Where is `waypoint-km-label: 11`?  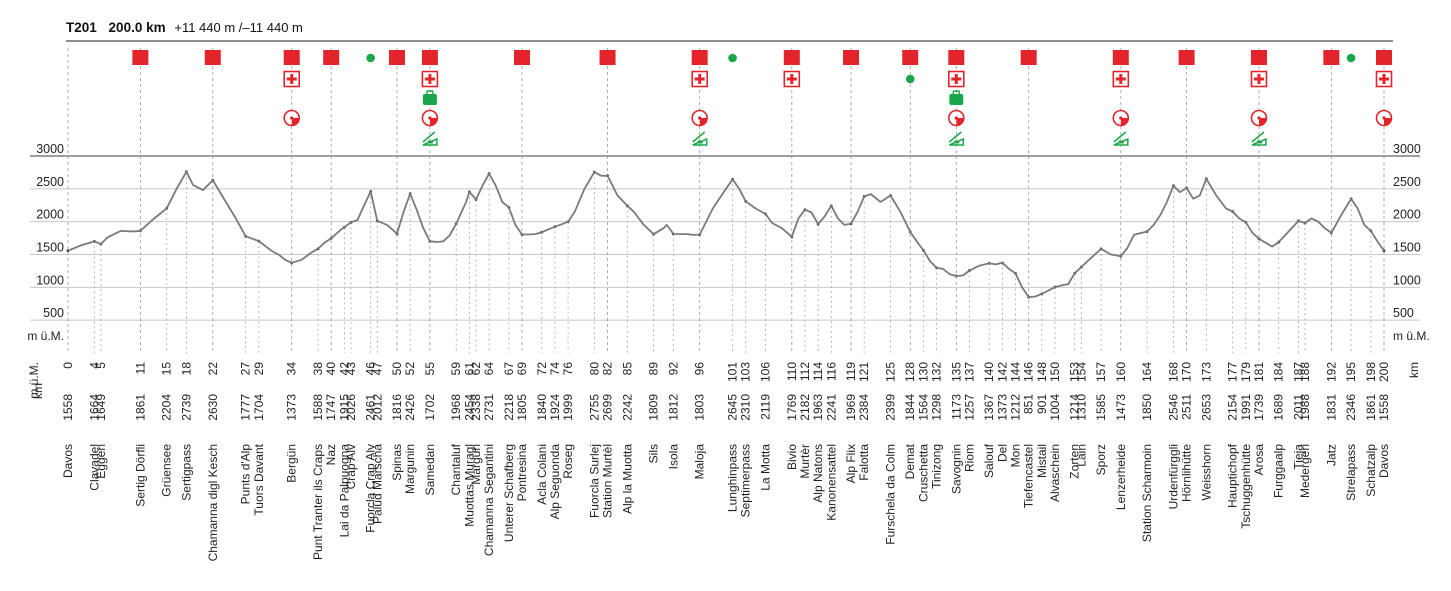
waypoint-km-label: 11 is located at coordinates (140, 368).